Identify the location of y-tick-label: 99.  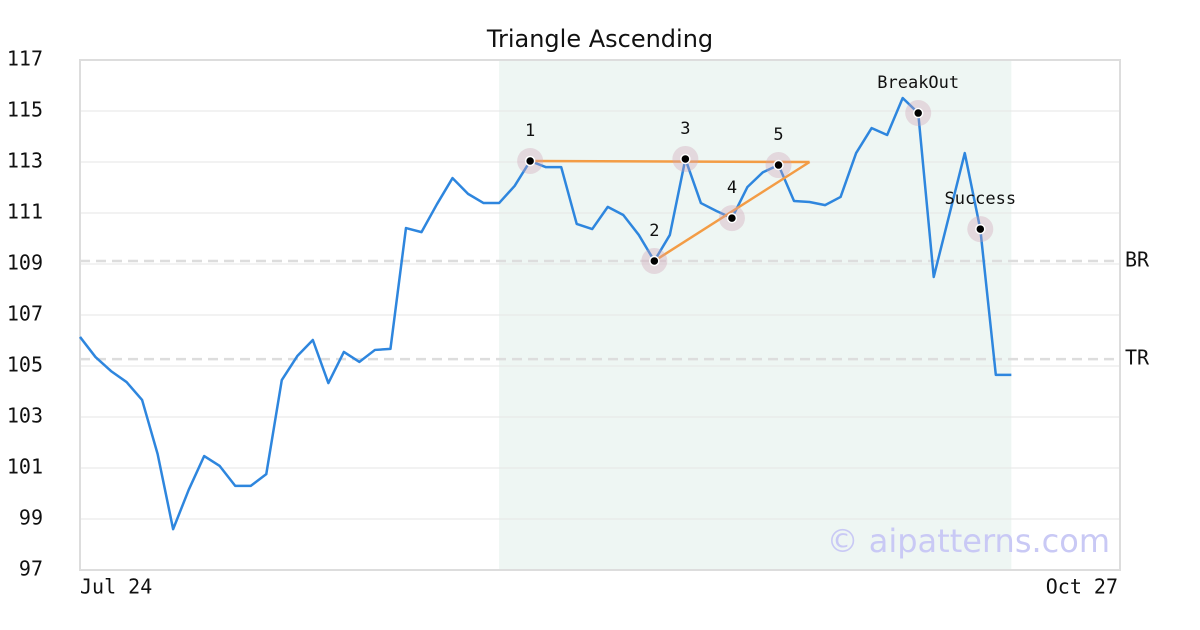
(31, 518).